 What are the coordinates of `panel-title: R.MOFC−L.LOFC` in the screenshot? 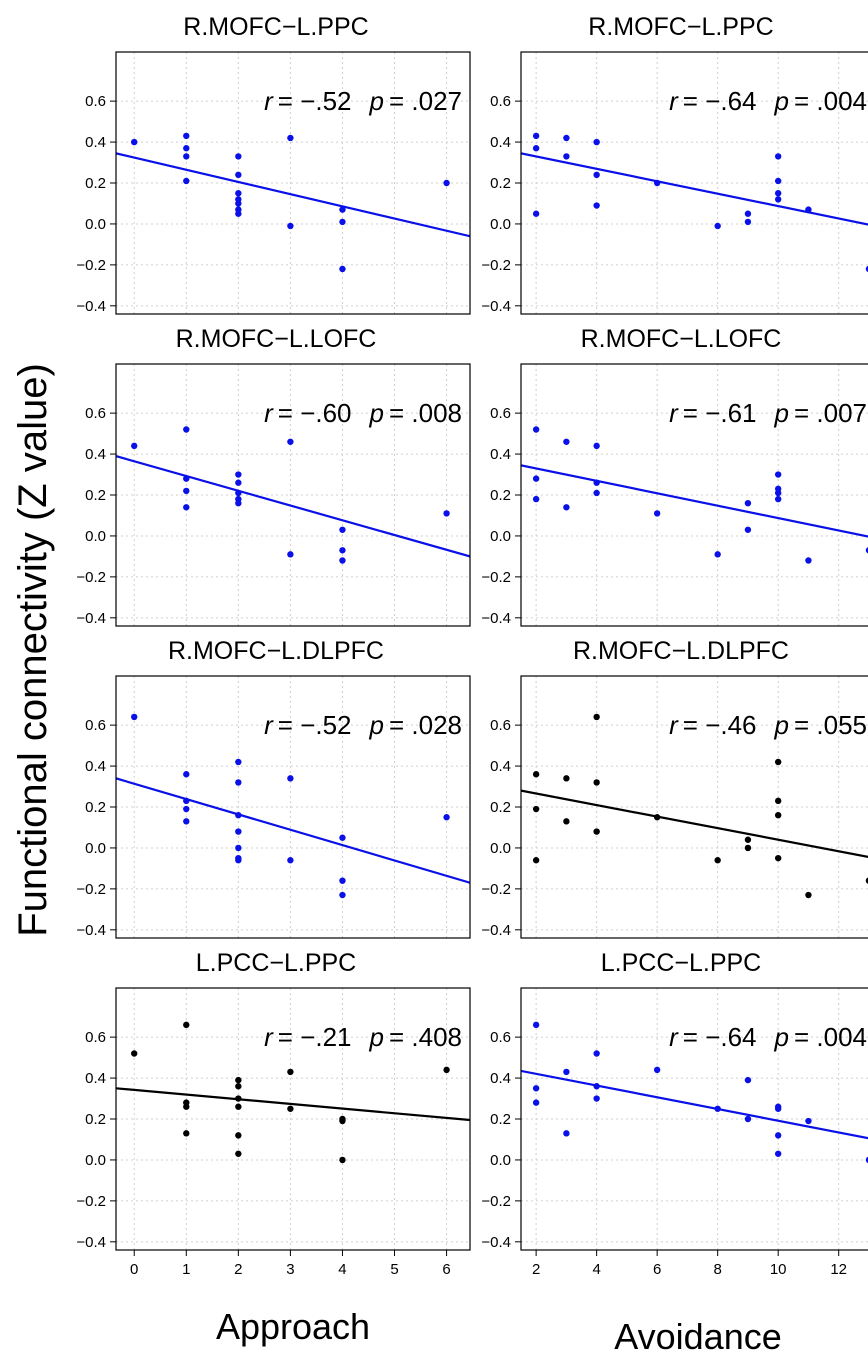 It's located at (276, 339).